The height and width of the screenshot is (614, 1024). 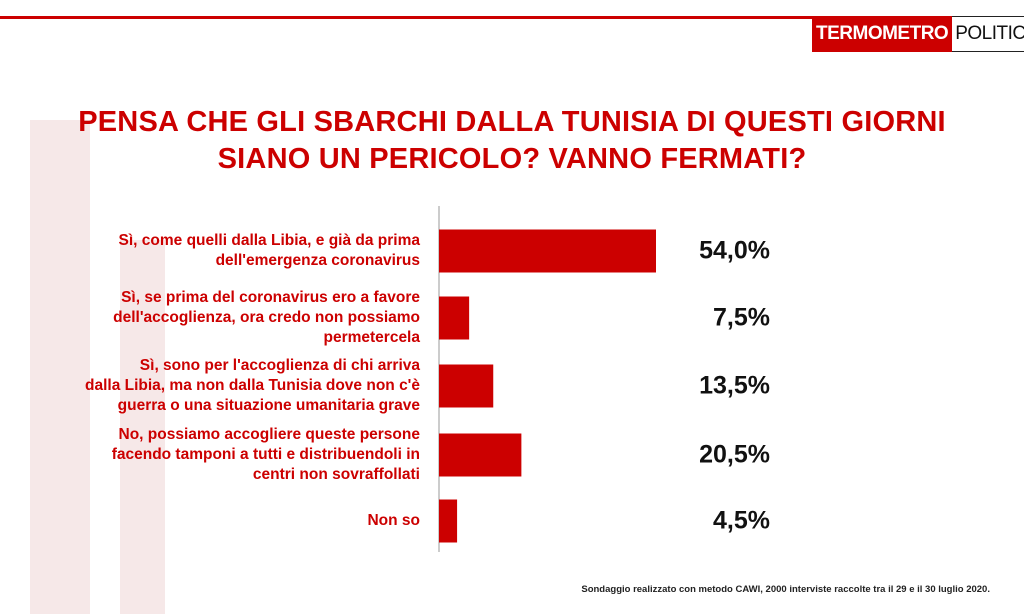 What do you see at coordinates (220, 521) in the screenshot?
I see `category-label-4: Non so` at bounding box center [220, 521].